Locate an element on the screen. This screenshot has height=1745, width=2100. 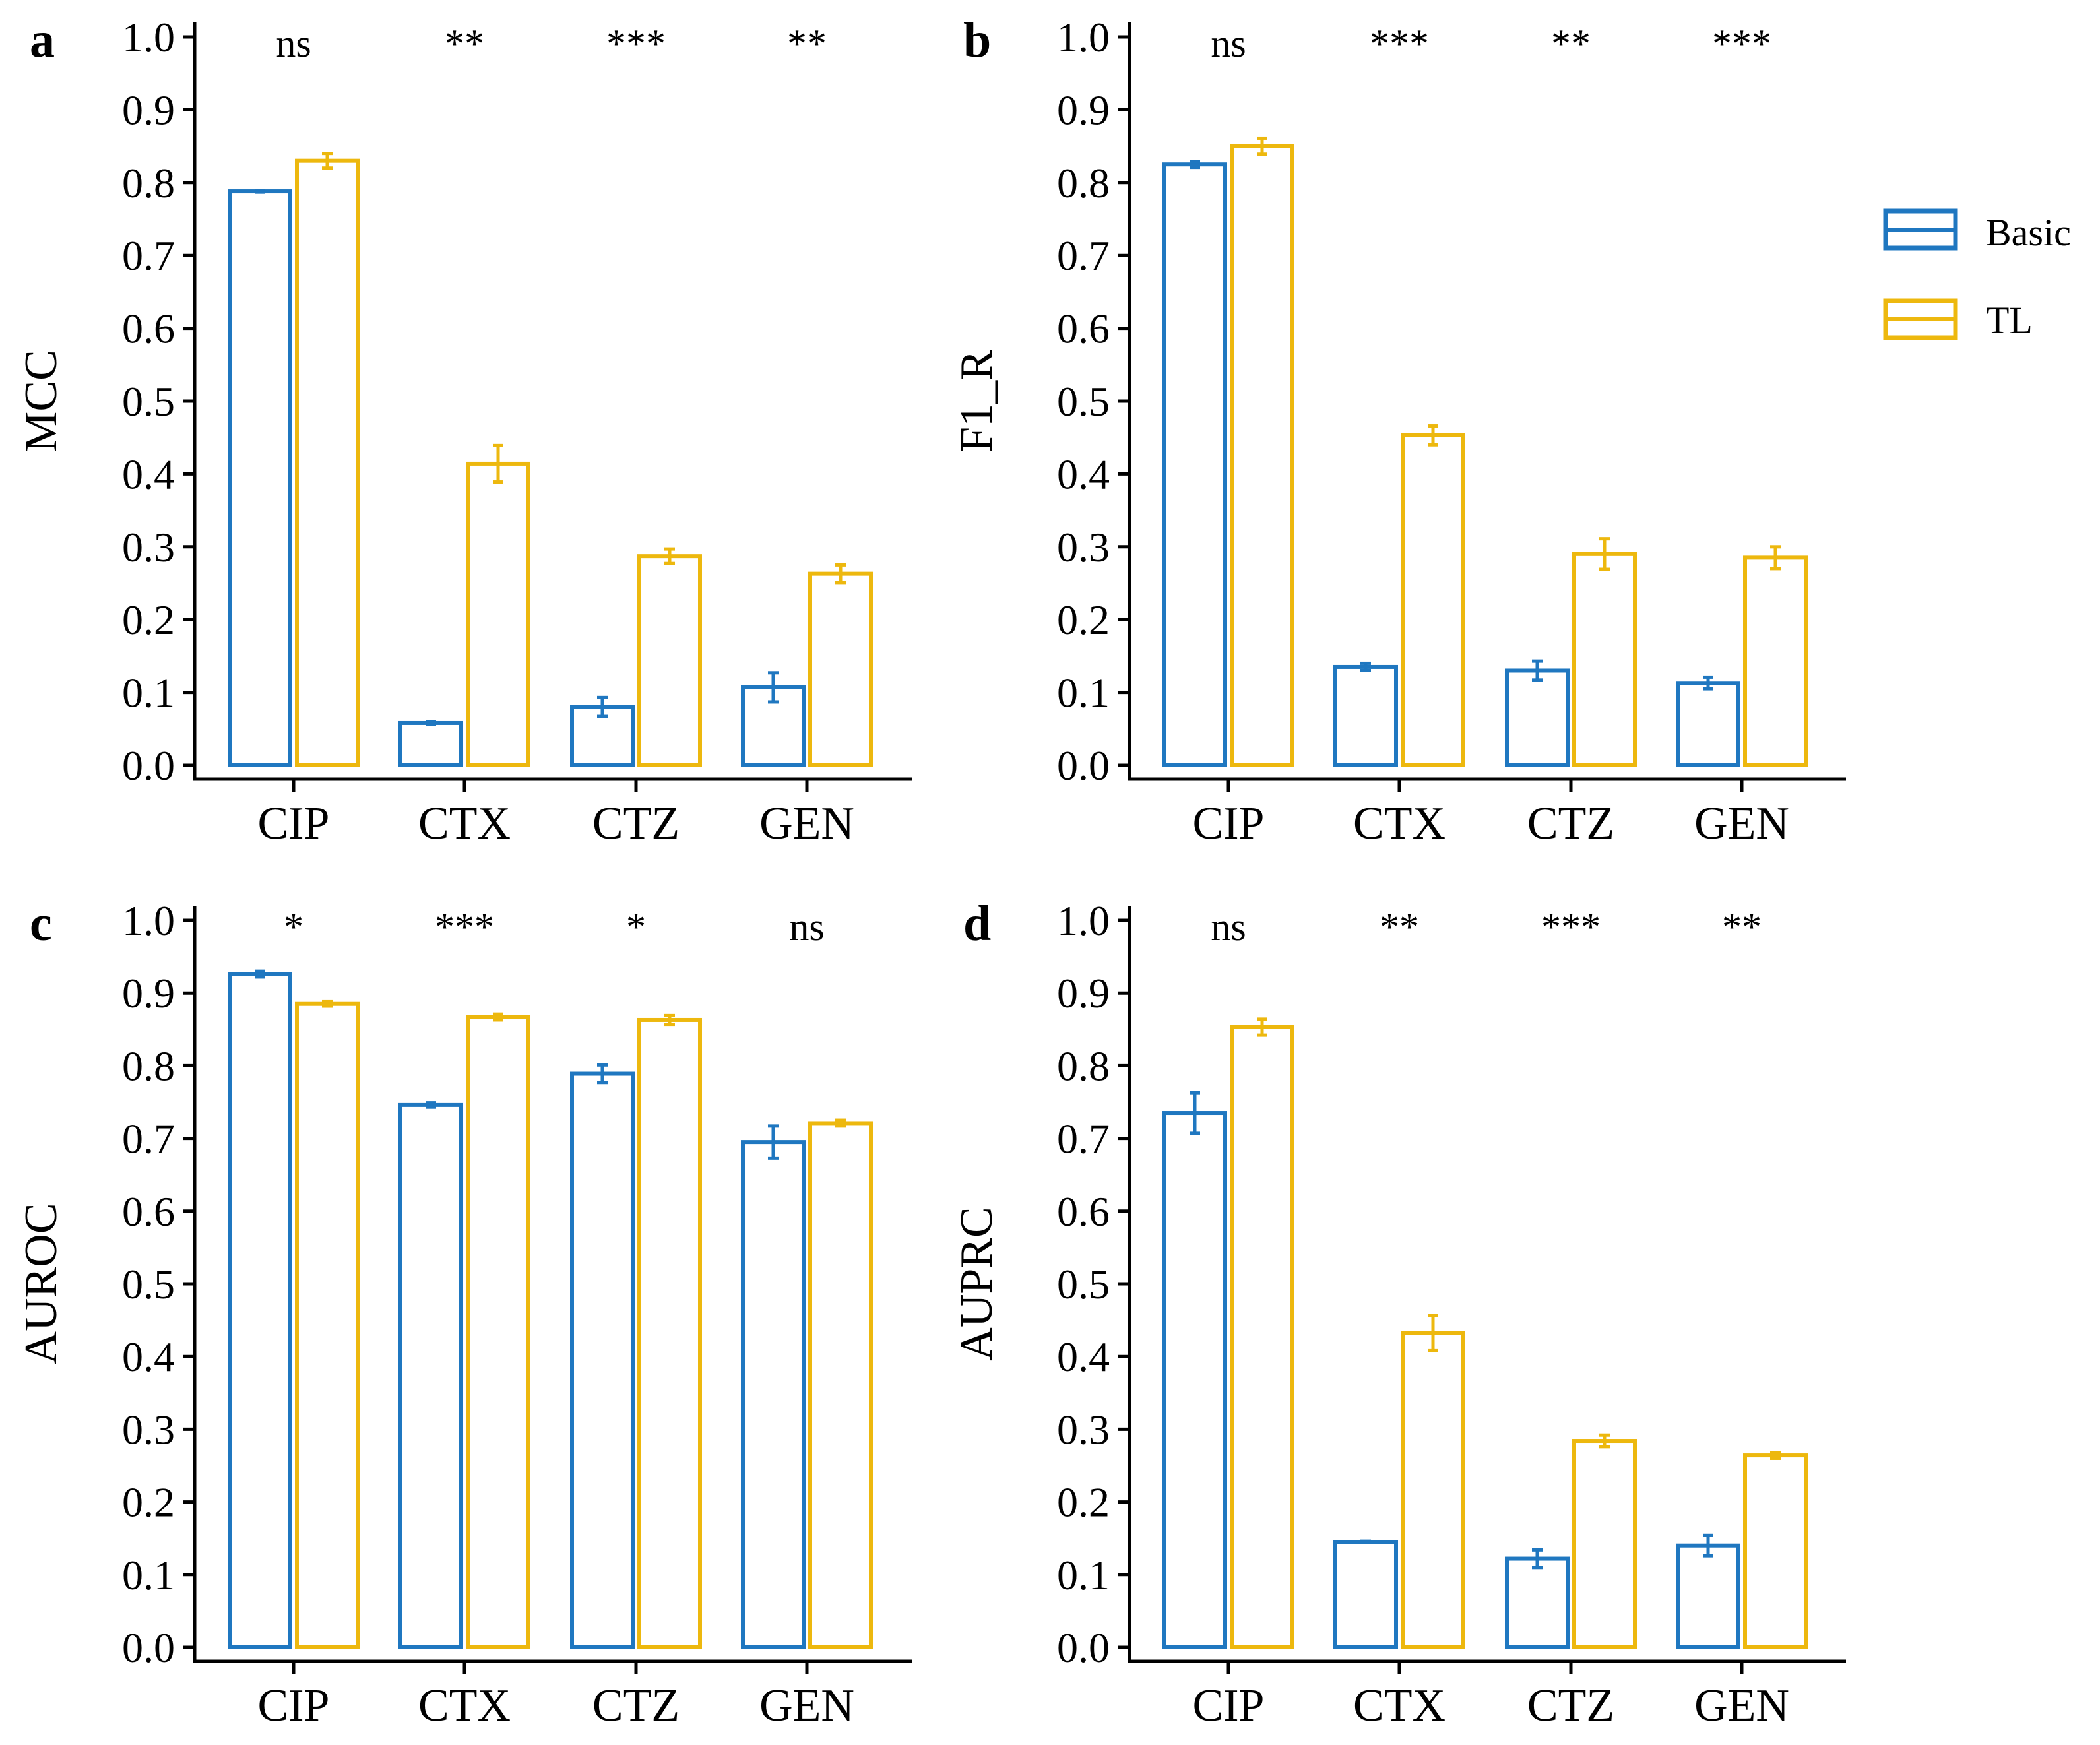
panel-label: c is located at coordinates (41, 923).